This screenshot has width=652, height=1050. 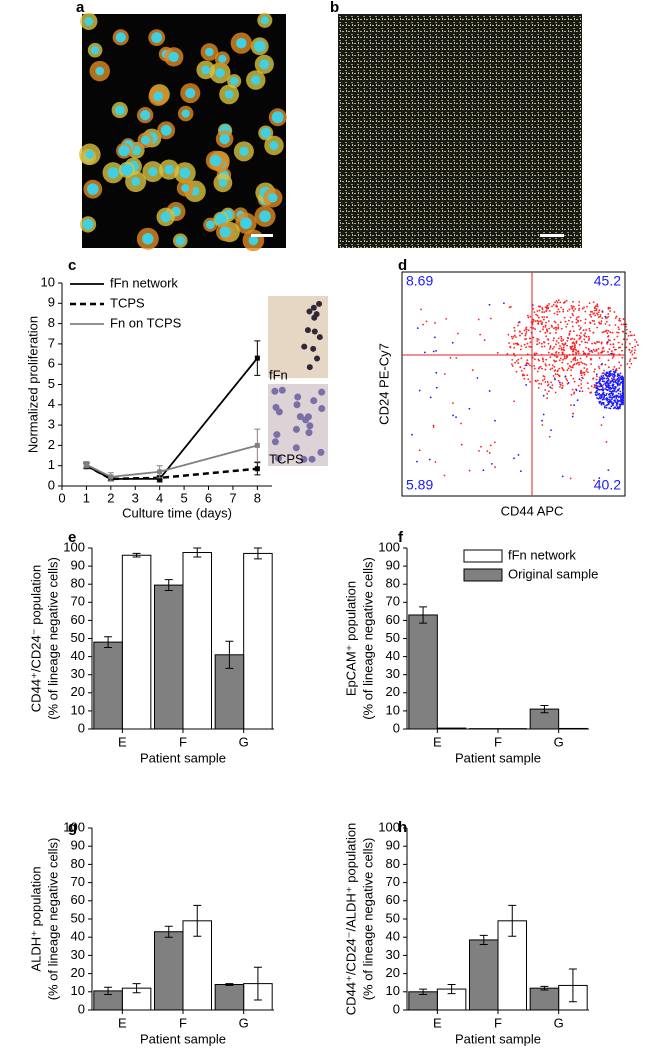 What do you see at coordinates (78, 691) in the screenshot?
I see `y-tick-label: 20` at bounding box center [78, 691].